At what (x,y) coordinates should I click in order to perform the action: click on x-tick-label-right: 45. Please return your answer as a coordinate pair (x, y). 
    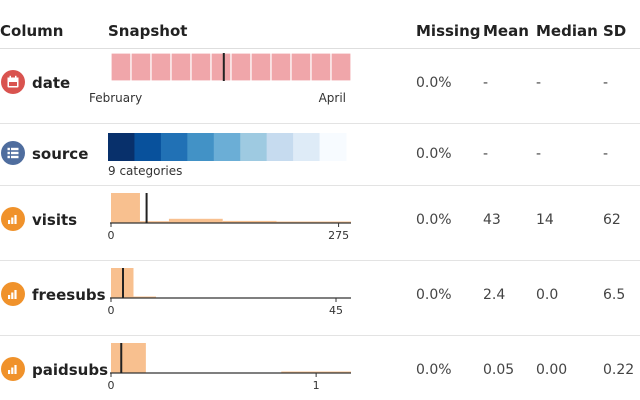
    Looking at the image, I should click on (336, 310).